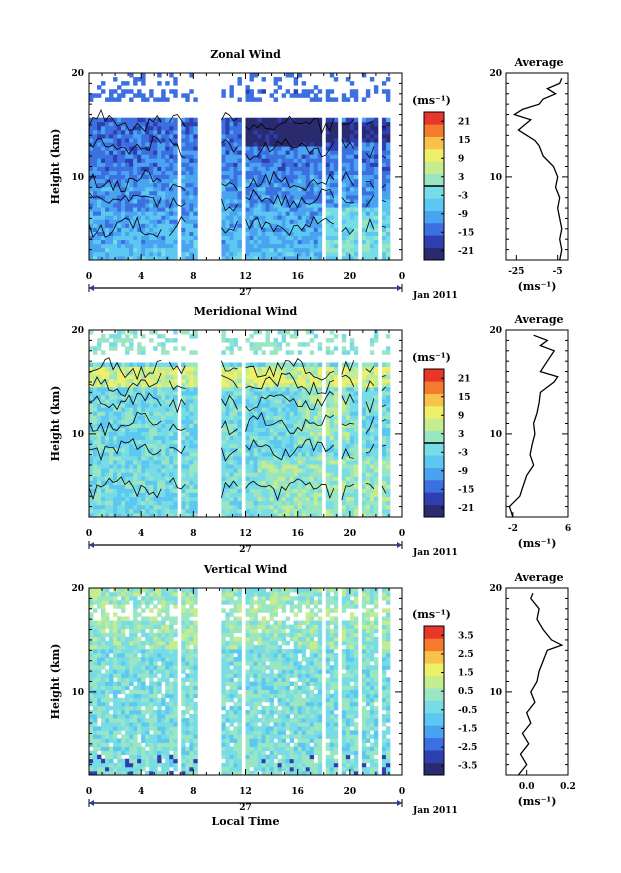  Describe the element at coordinates (467, 767) in the screenshot. I see `colorbar-tick-label: -3.5` at that location.